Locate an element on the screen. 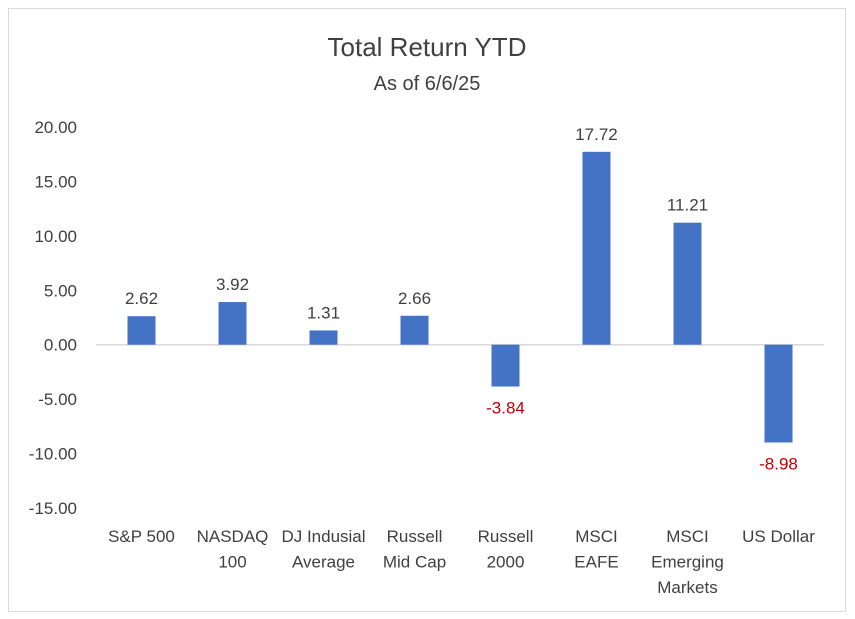  category-label: DJ Indusial Average is located at coordinates (323, 549).